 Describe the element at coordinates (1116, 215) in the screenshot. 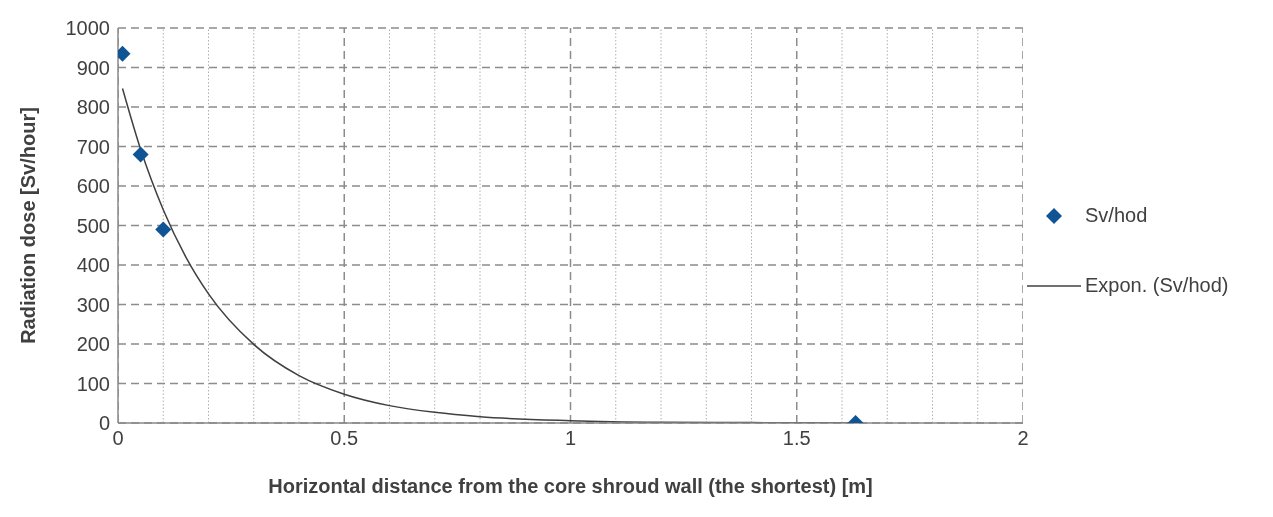

I see `legend-label: Sv/hod` at that location.